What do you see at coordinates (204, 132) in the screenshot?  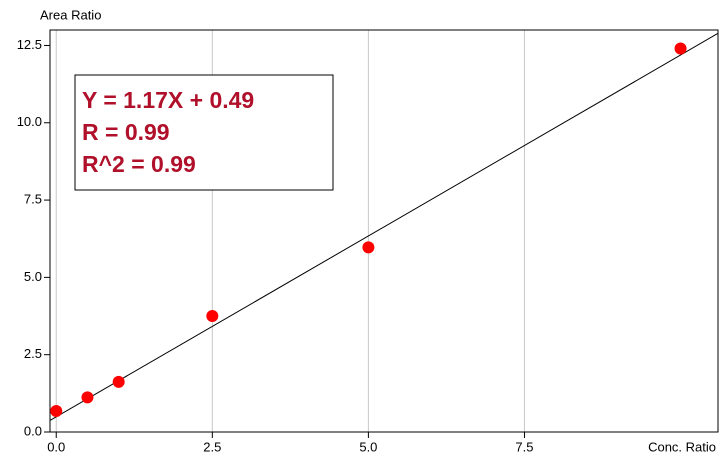 I see `annotation-box` at bounding box center [204, 132].